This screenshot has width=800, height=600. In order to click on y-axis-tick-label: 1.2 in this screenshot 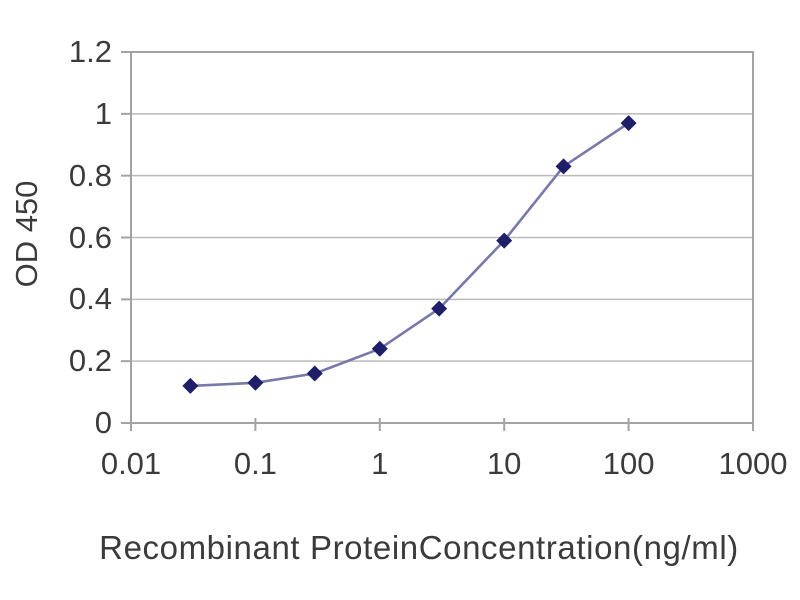, I will do `click(90, 51)`.